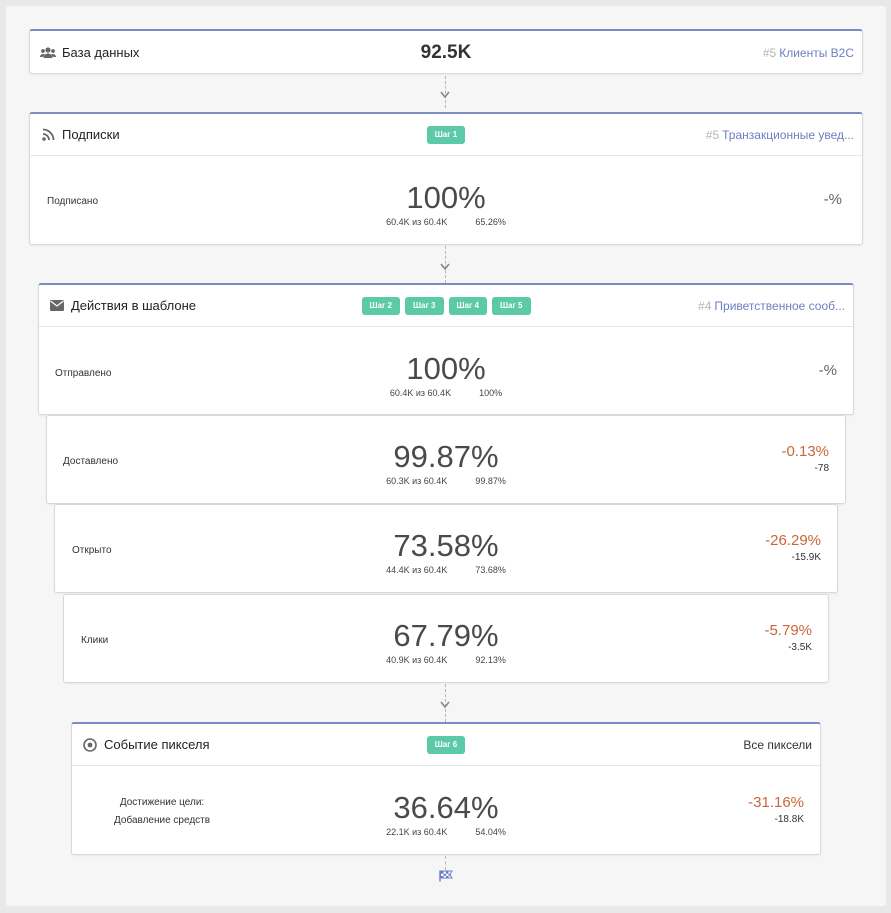  Describe the element at coordinates (490, 481) in the screenshot. I see `metric-rate: 99.87%` at that location.